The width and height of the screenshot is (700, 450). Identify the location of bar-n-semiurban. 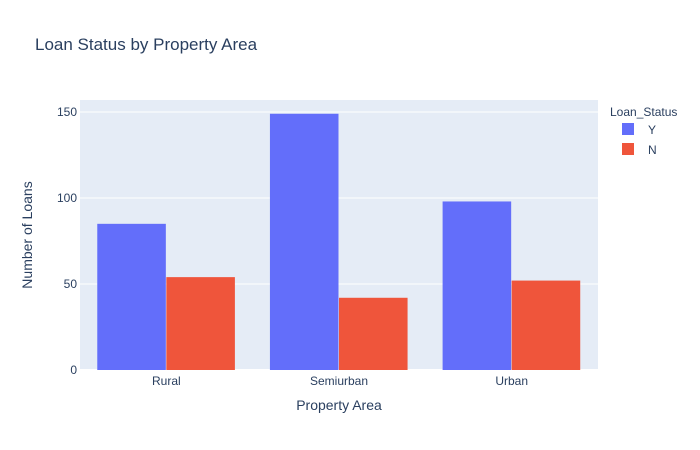
(373, 333).